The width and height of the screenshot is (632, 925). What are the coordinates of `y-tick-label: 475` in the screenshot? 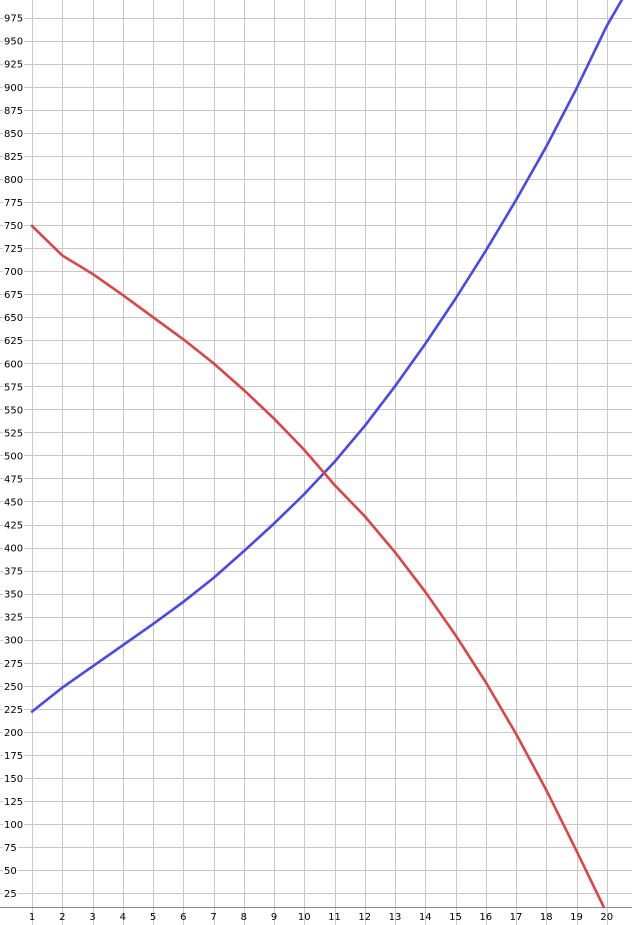 It's located at (13, 479).